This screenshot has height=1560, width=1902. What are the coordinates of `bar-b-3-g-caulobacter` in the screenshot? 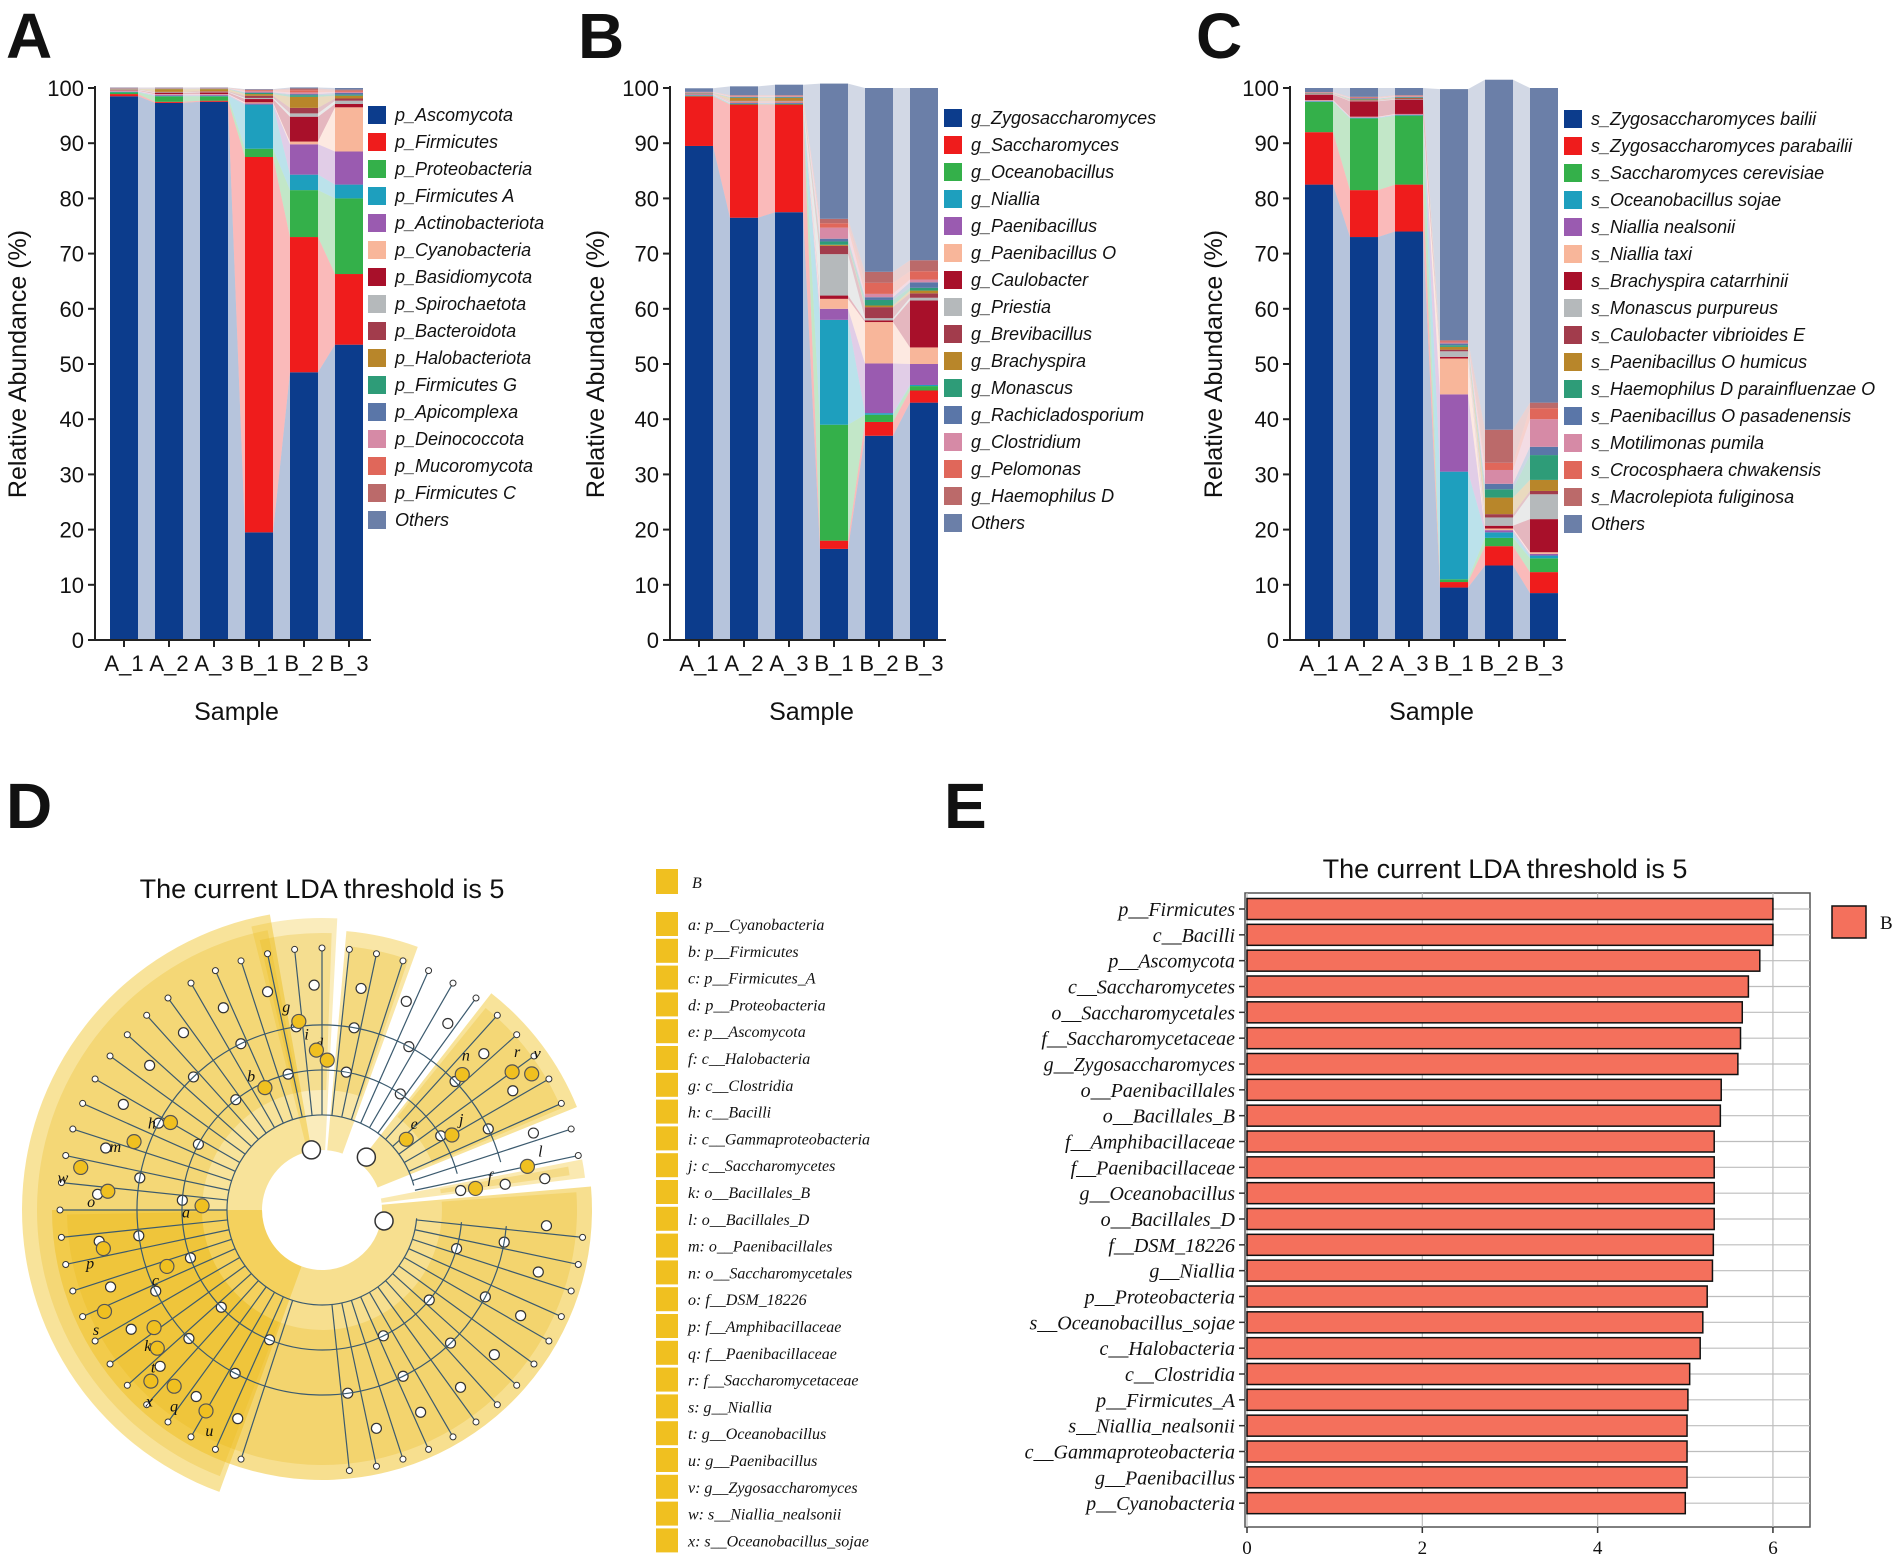 It's located at (924, 324).